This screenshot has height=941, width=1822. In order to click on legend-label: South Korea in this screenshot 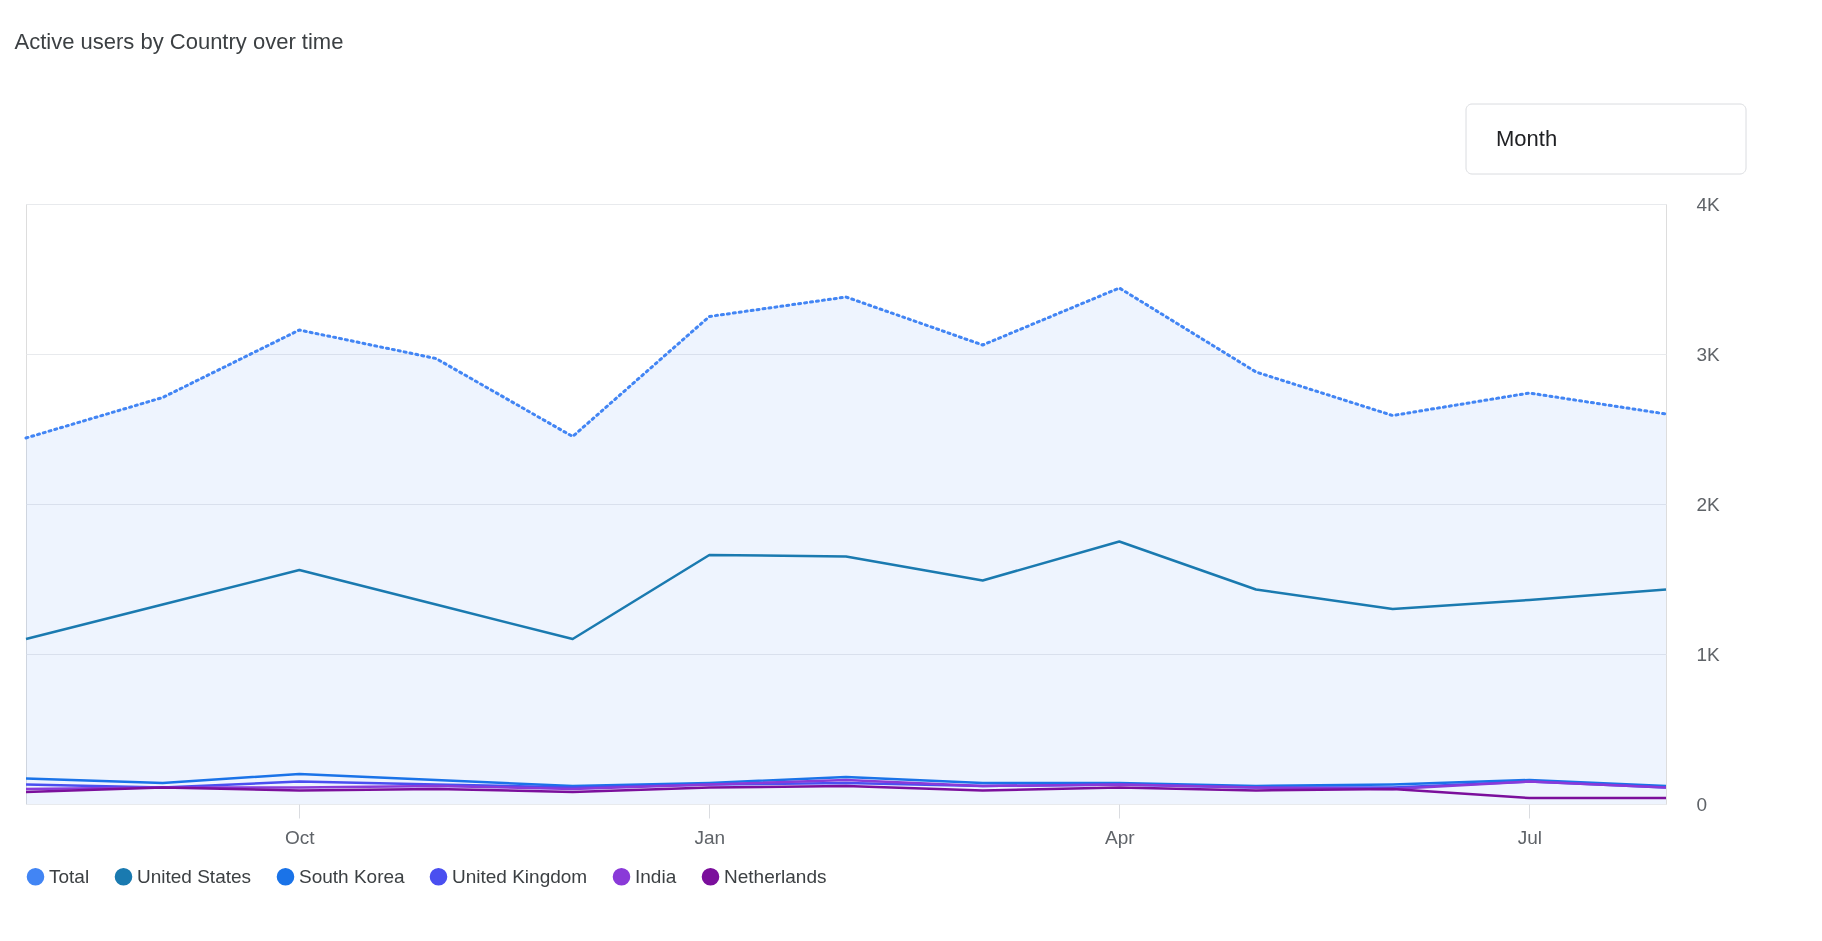, I will do `click(352, 876)`.